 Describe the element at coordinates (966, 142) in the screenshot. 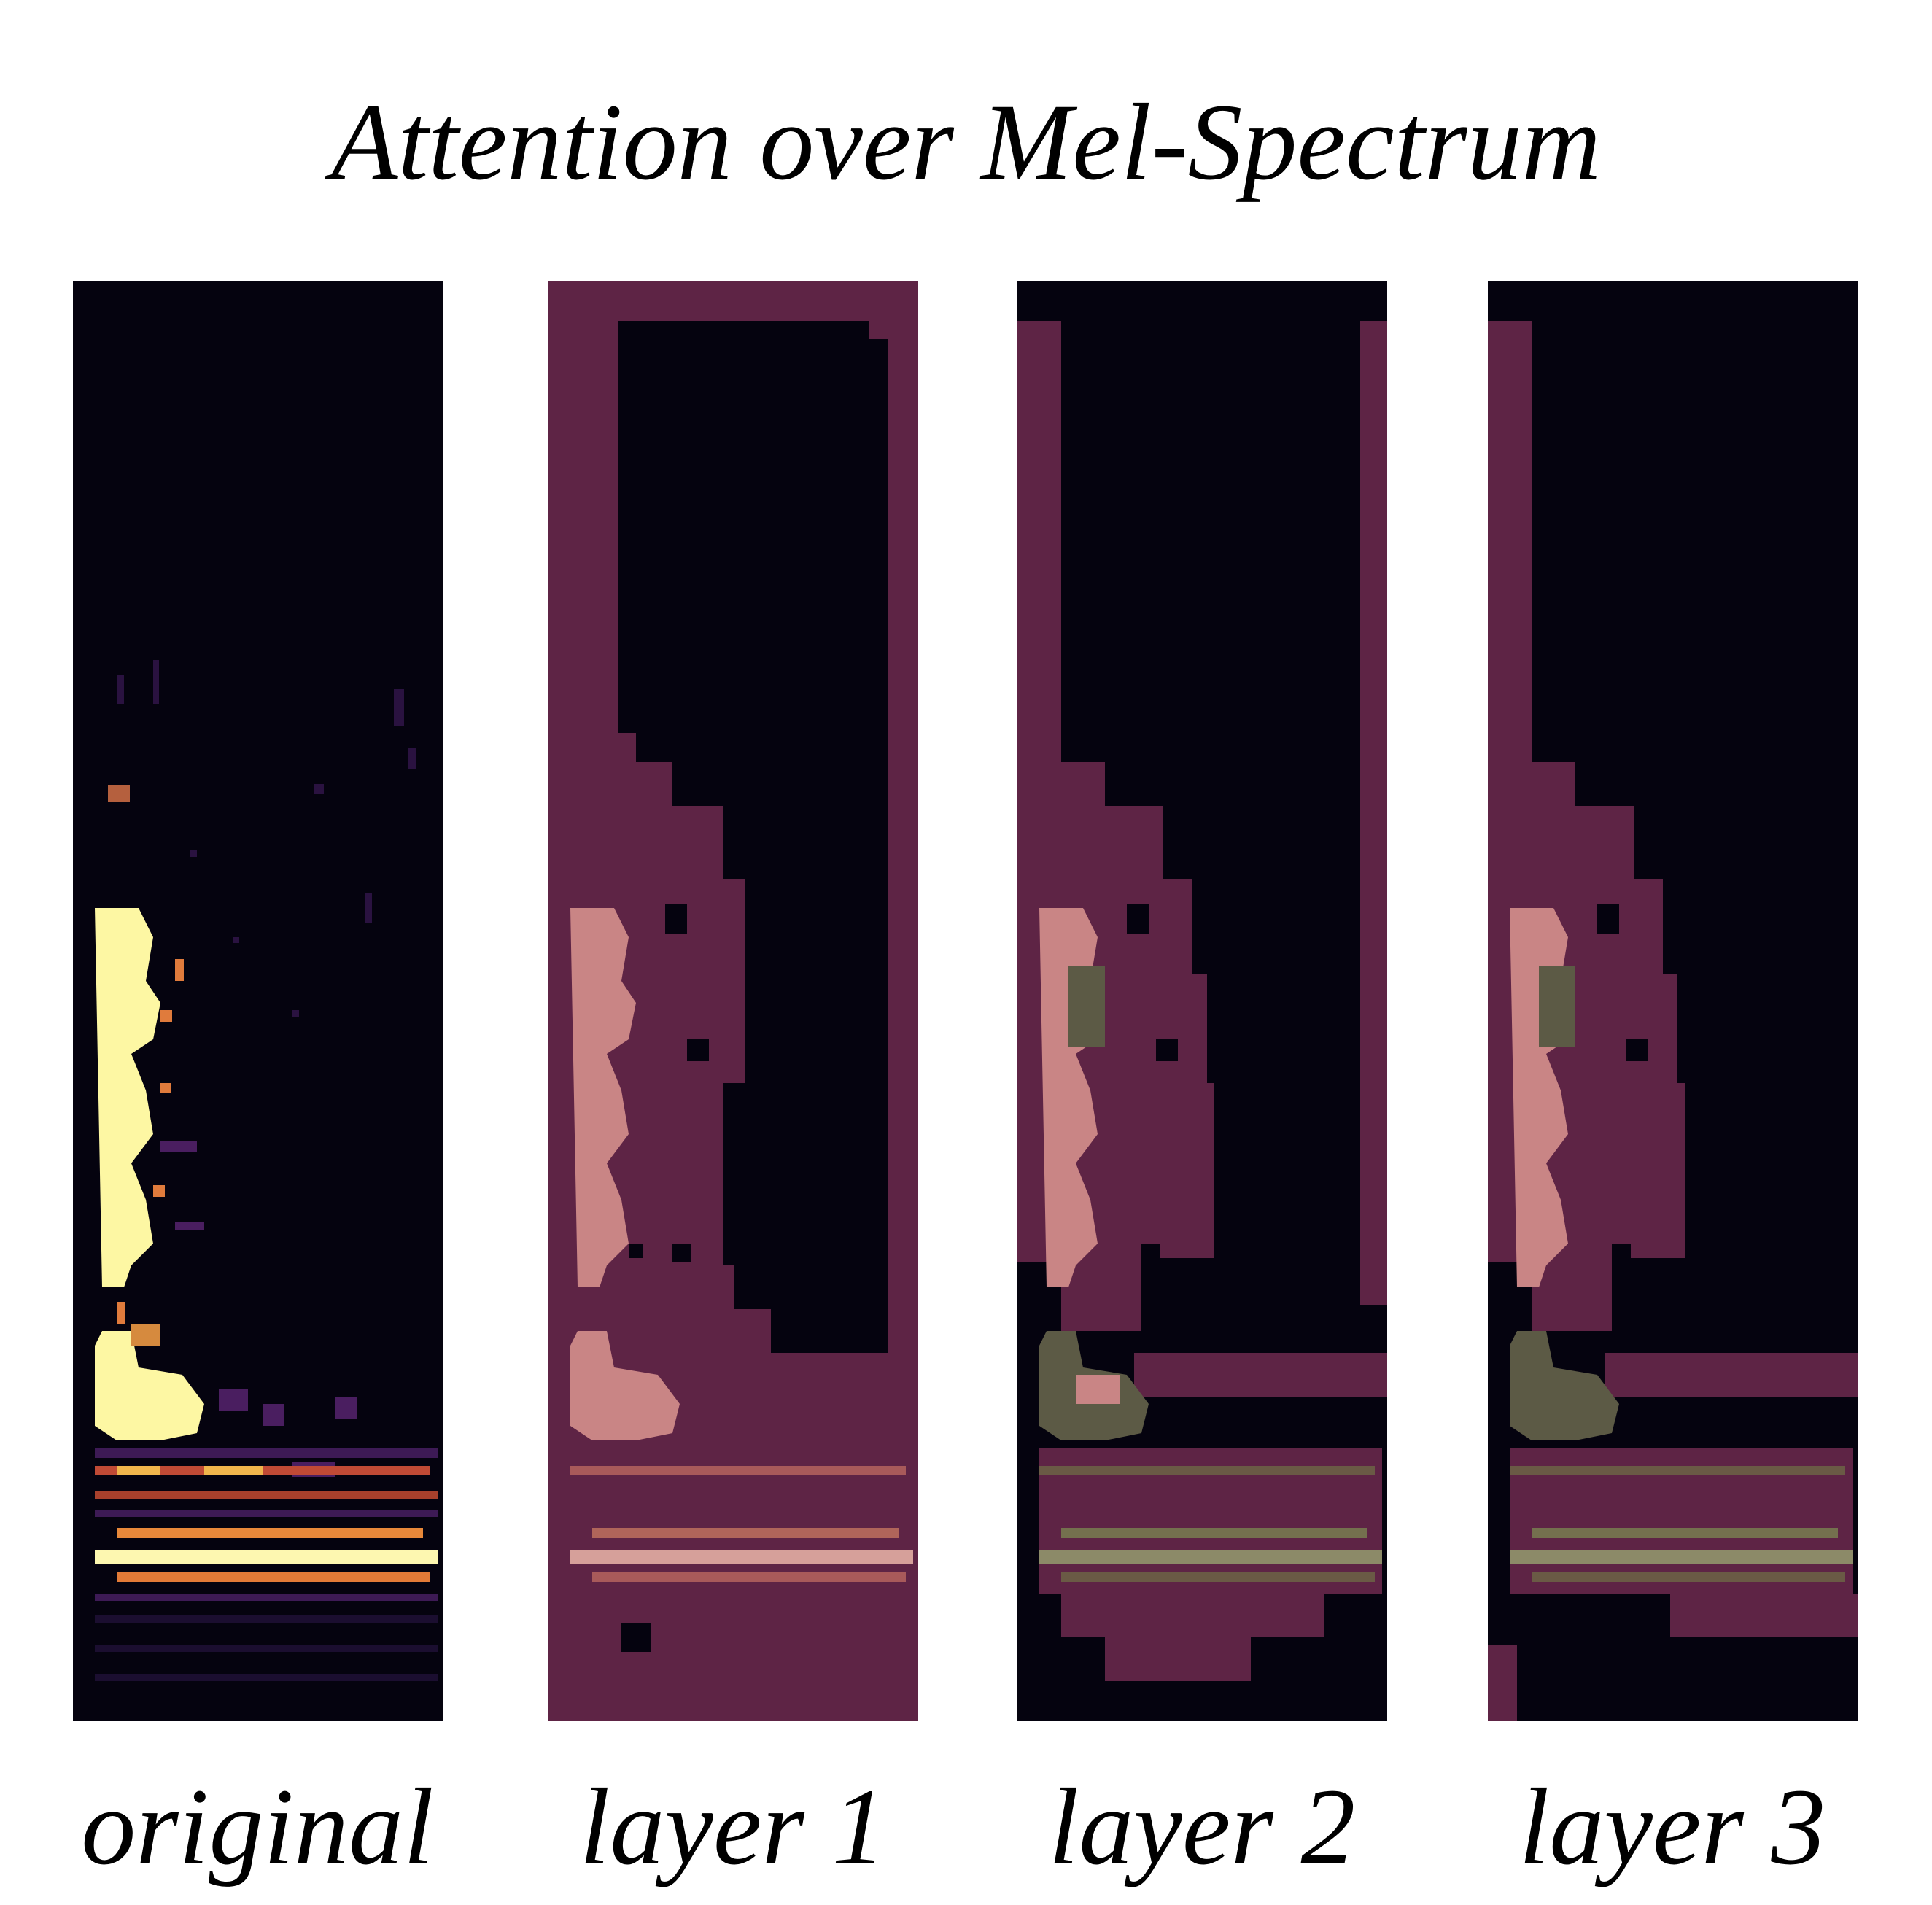

I see `figure-title: Attention over Mel-Spectrum` at that location.